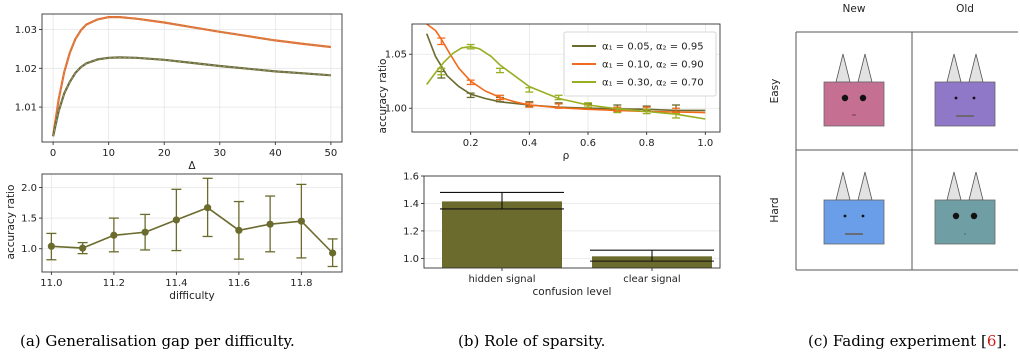 The height and width of the screenshot is (356, 1020). I want to click on tick-label-x: 11.2, so click(114, 283).